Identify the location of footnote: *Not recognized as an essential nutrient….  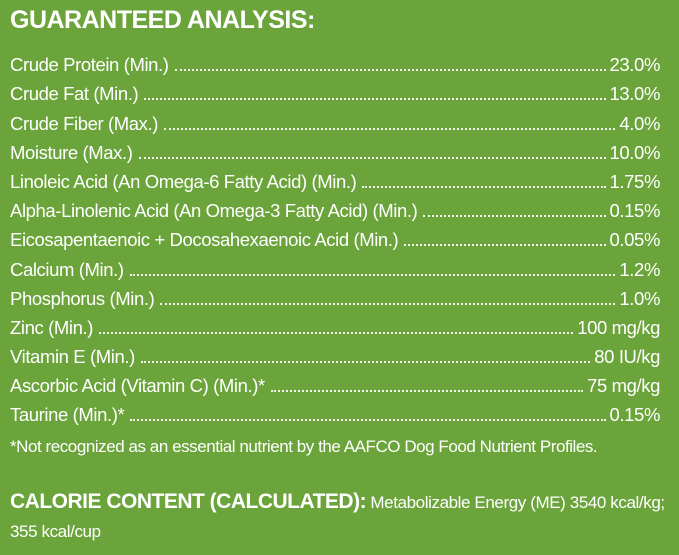
(304, 446).